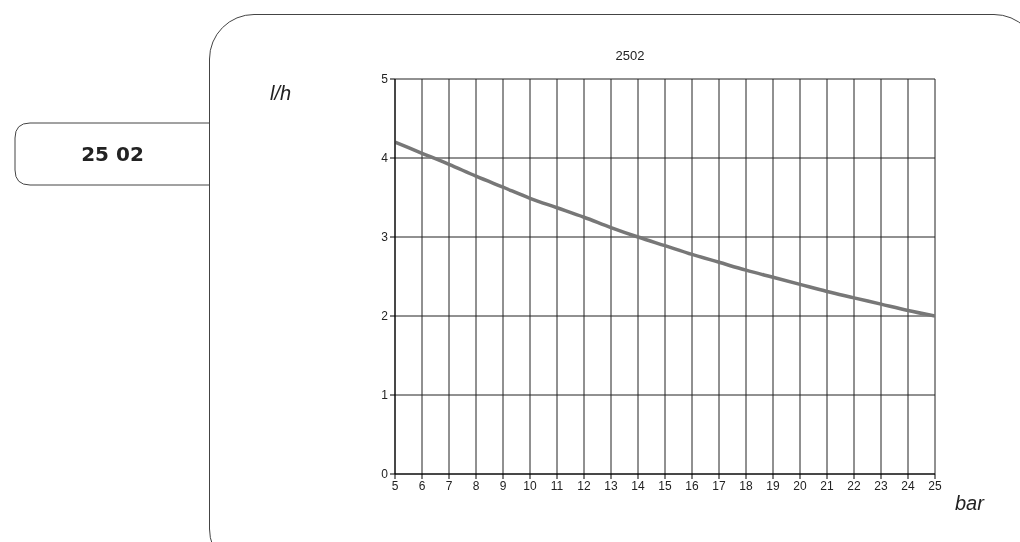 The height and width of the screenshot is (542, 1020). What do you see at coordinates (476, 485) in the screenshot?
I see `x-tick-label: 8` at bounding box center [476, 485].